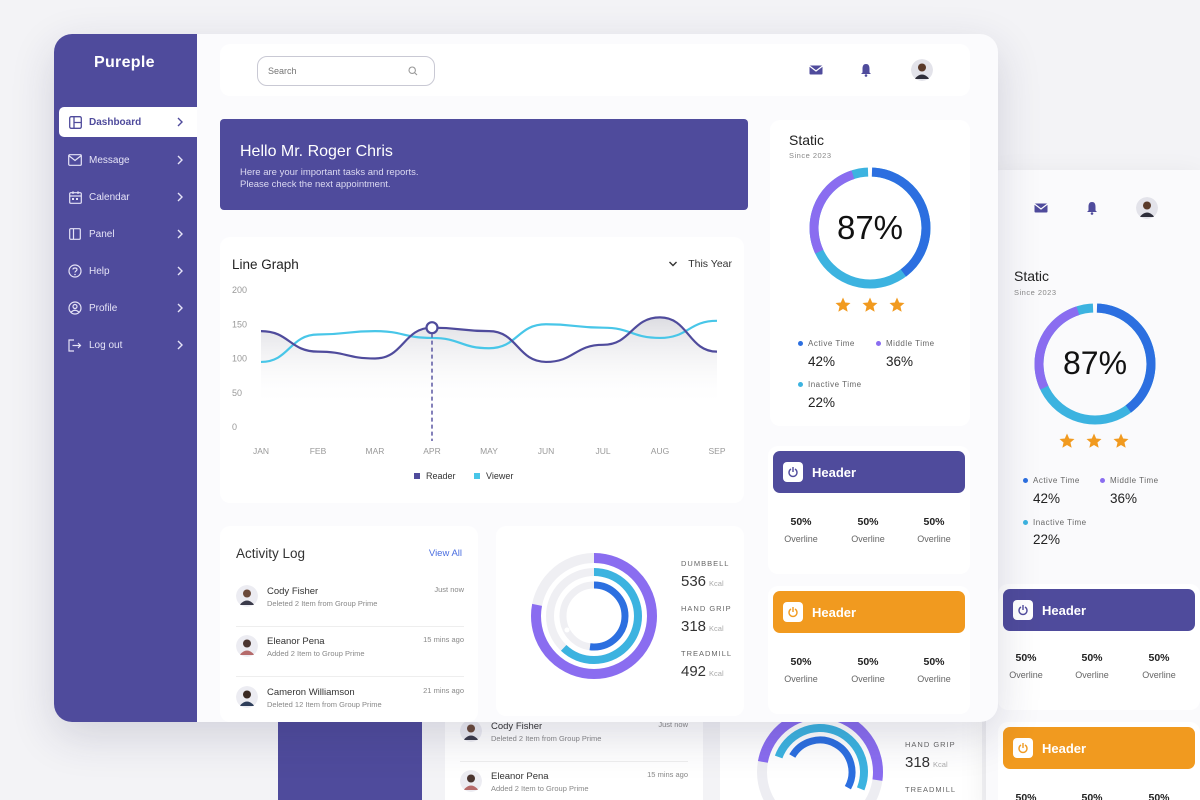  Describe the element at coordinates (103, 308) in the screenshot. I see `sidebar-item-label: Profile` at that location.